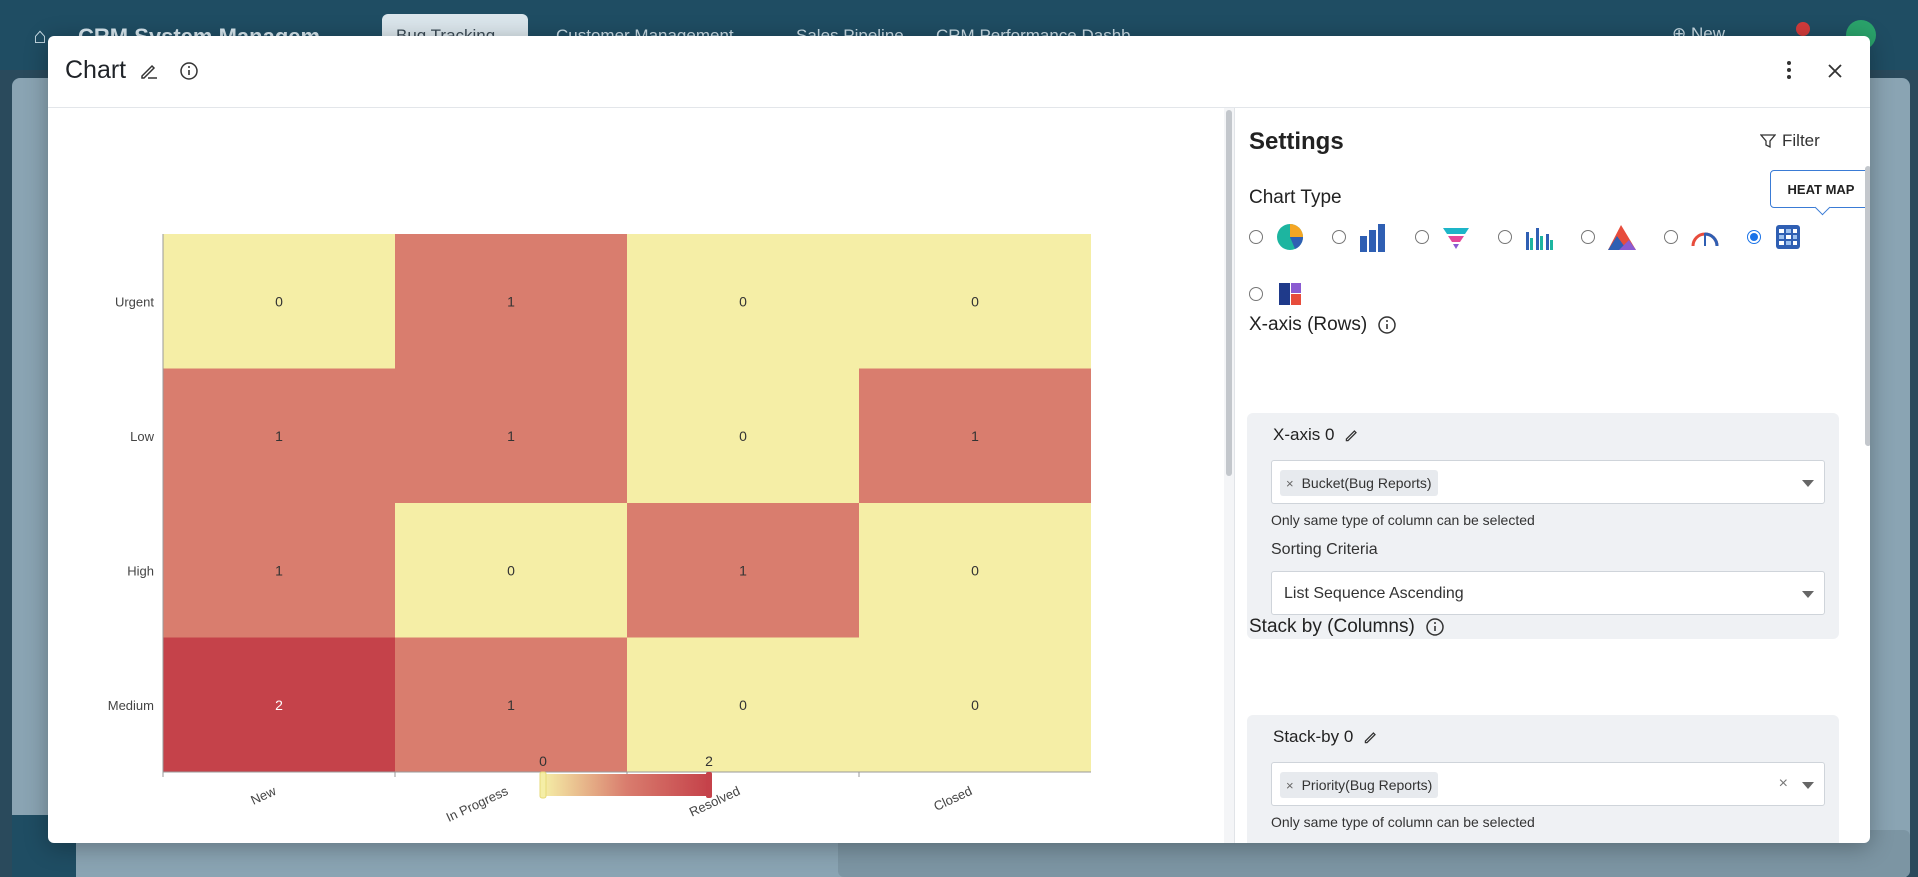 The height and width of the screenshot is (877, 1918). I want to click on chart-scrollbar, so click(1229, 475).